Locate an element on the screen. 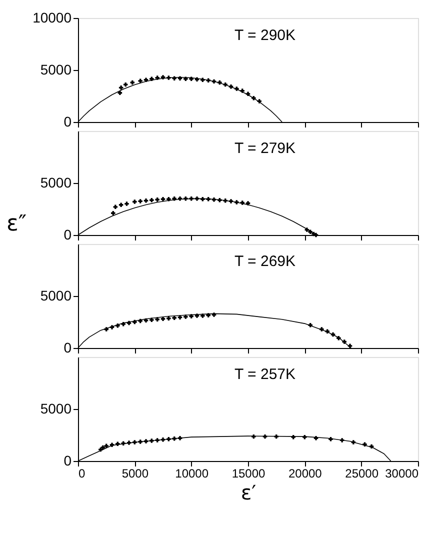 Image resolution: width=443 pixels, height=537 pixels. x-axis-title: ε′ is located at coordinates (248, 492).